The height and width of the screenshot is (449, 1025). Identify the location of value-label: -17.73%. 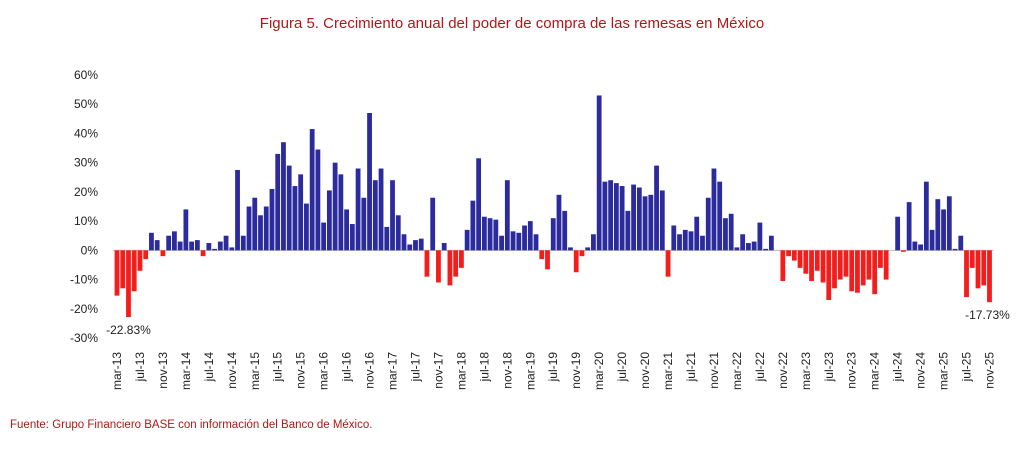
(987, 315).